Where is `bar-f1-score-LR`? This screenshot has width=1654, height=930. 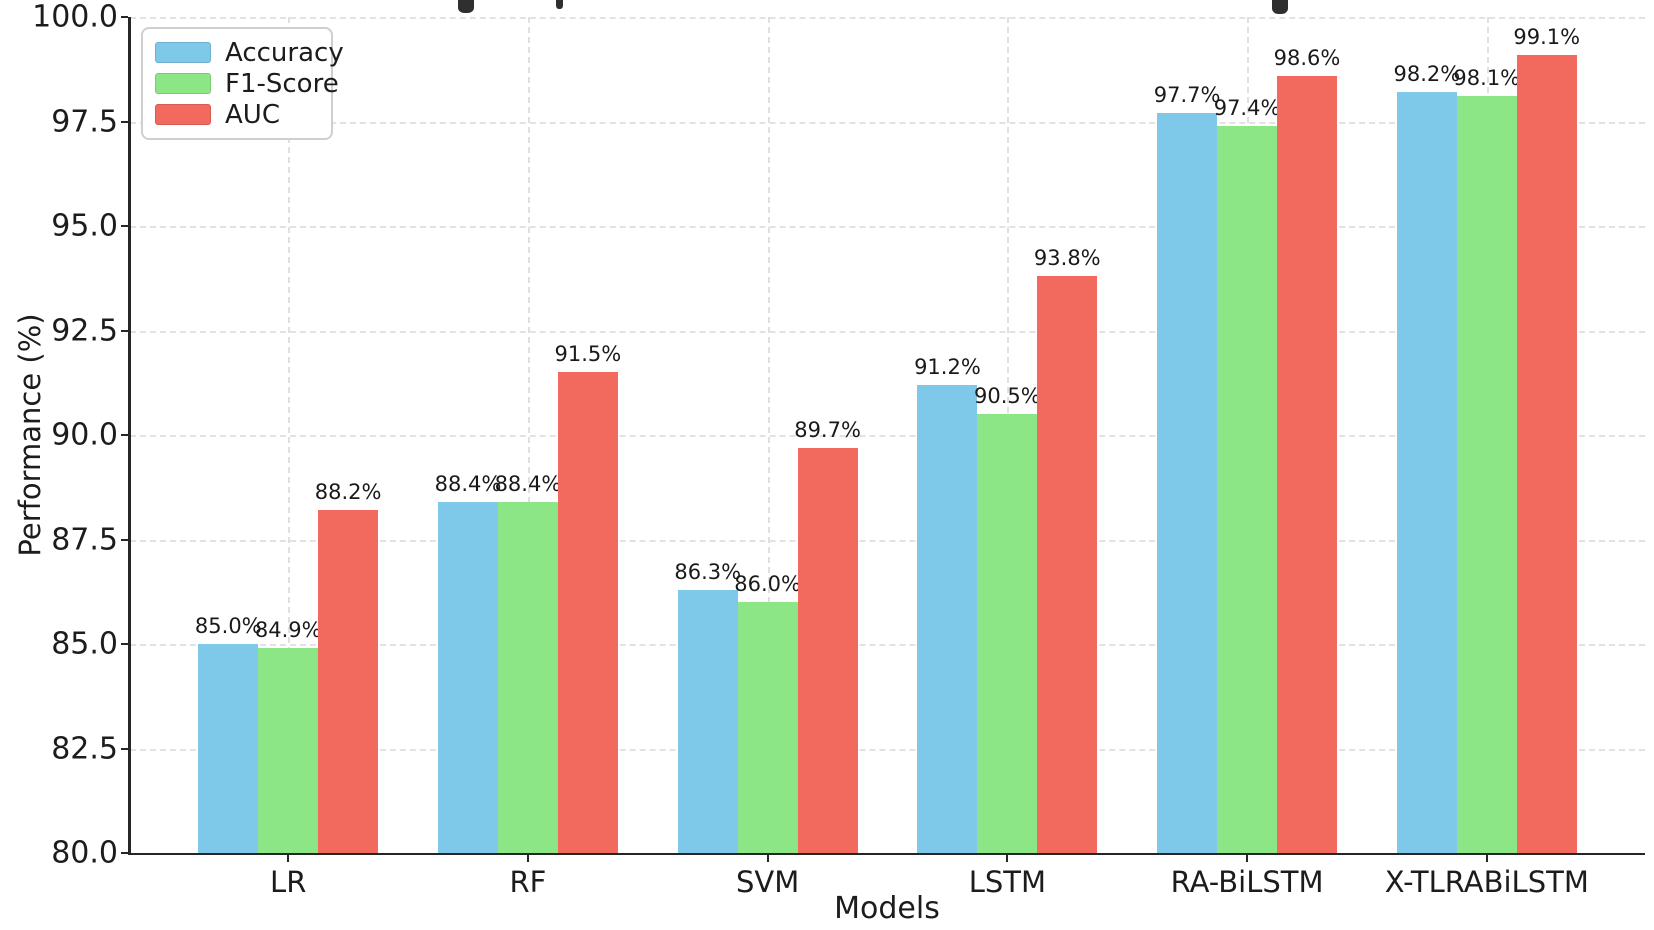 bar-f1-score-LR is located at coordinates (288, 750).